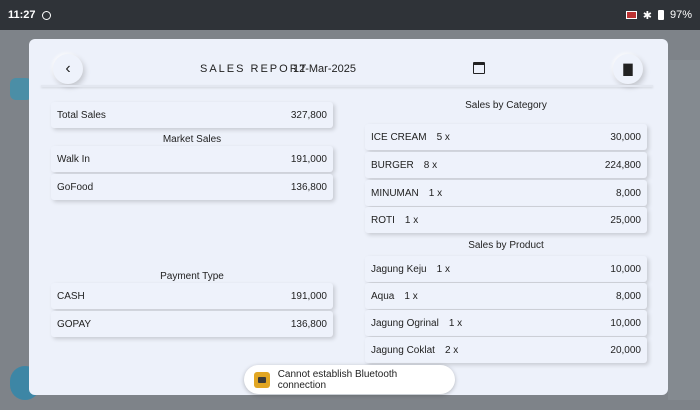 Image resolution: width=700 pixels, height=410 pixels. I want to click on print-button: ▇, so click(628, 69).